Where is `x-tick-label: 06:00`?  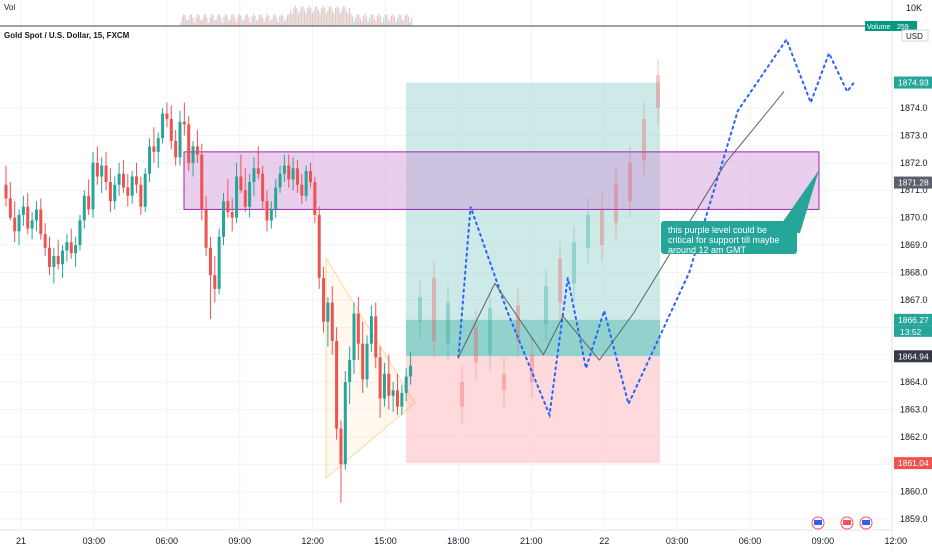
x-tick-label: 06:00 is located at coordinates (750, 541).